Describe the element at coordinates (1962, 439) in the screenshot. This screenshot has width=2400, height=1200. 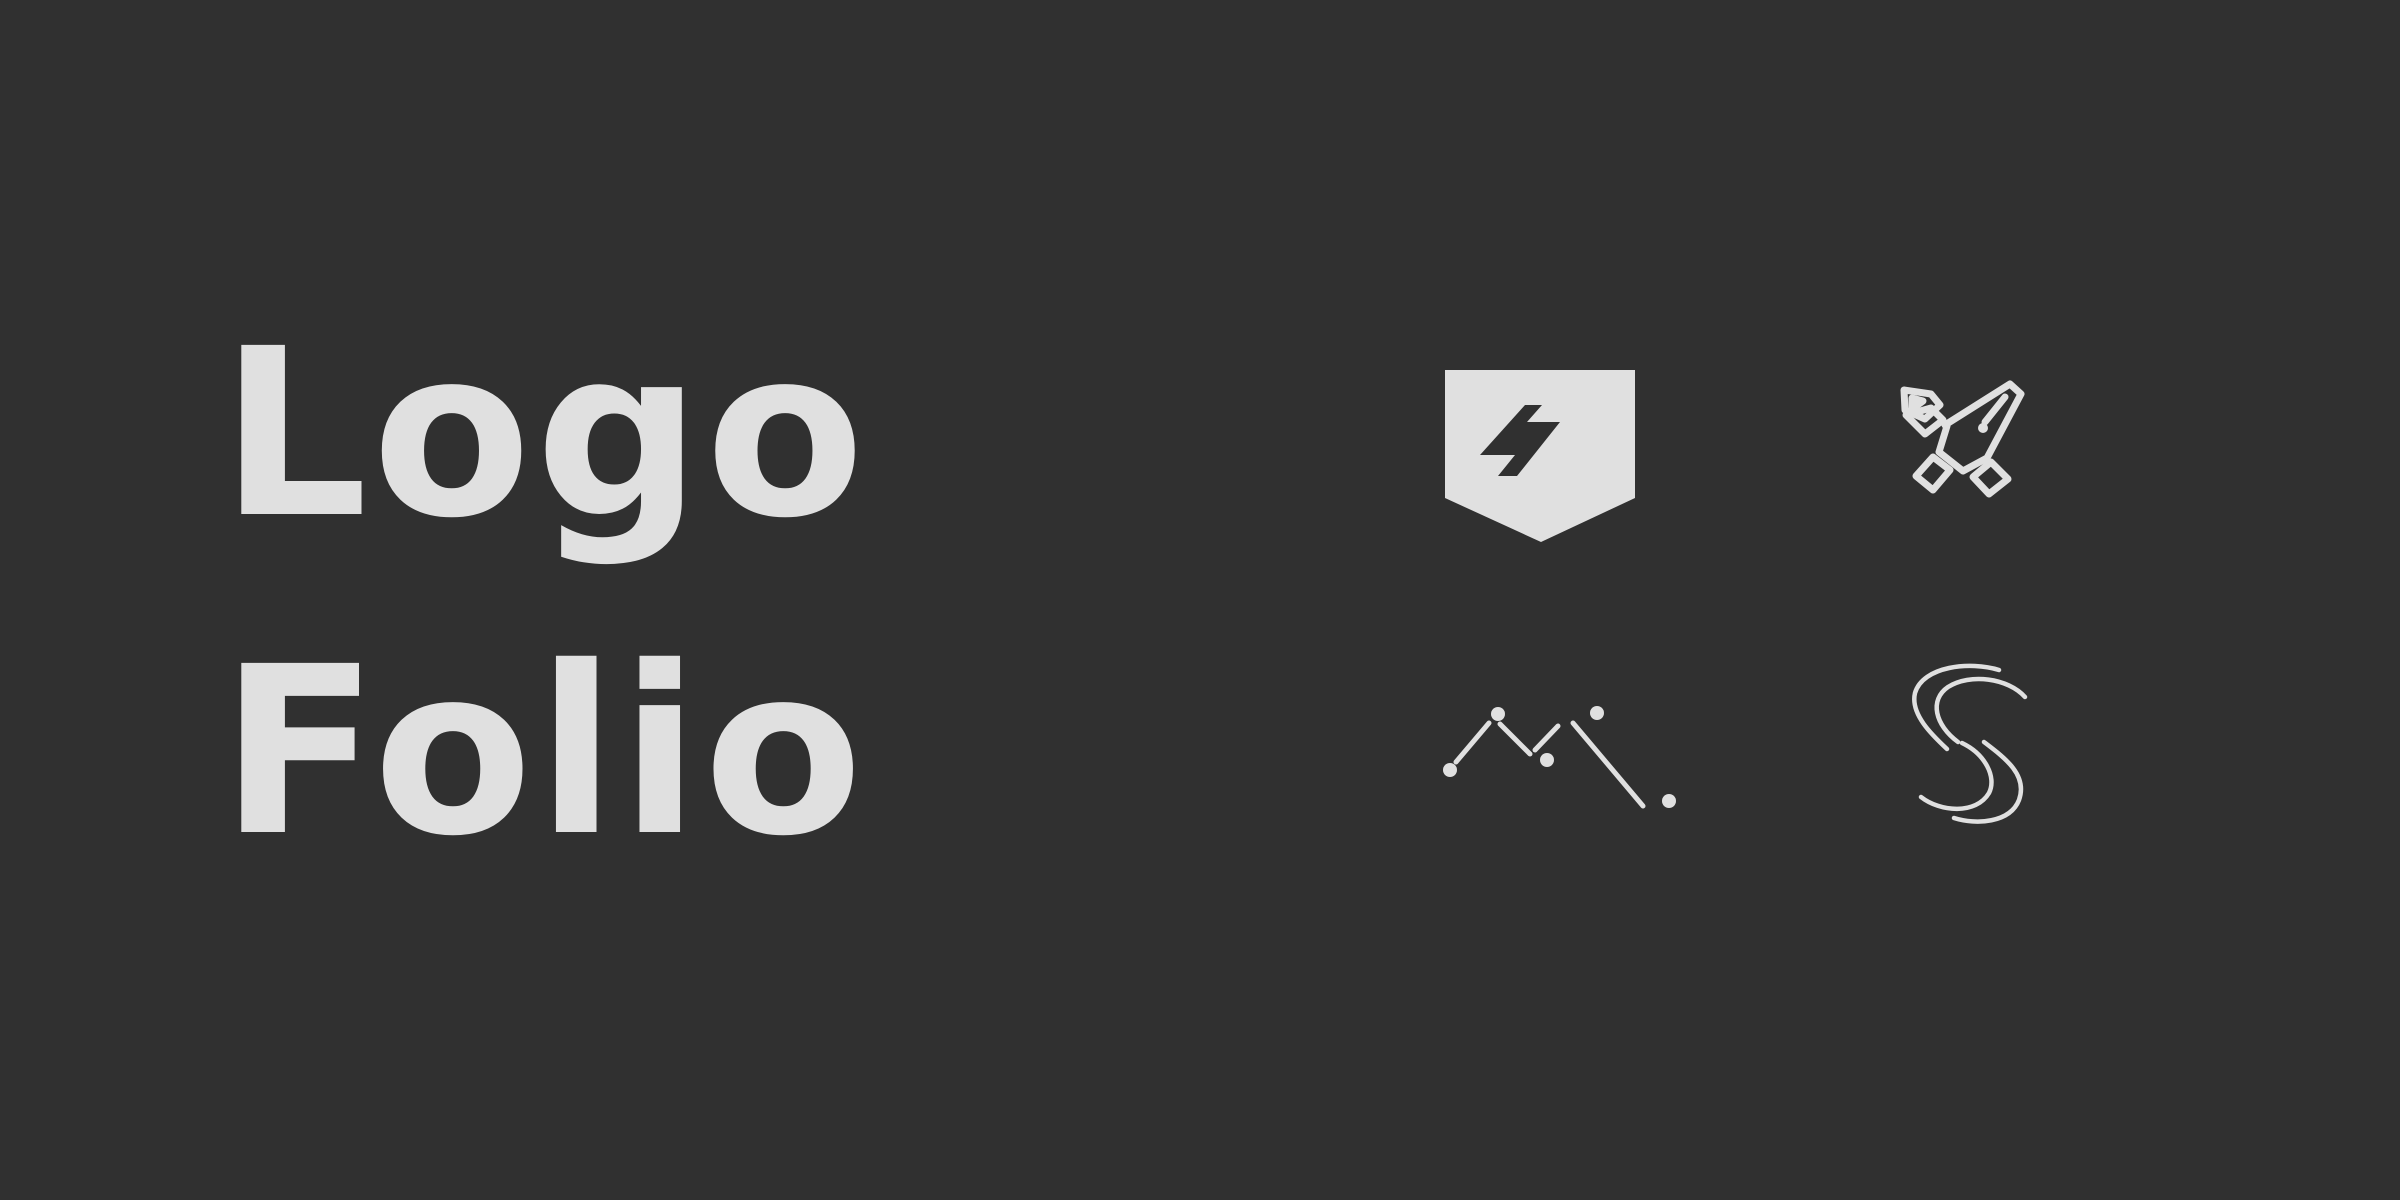
I see `sword-icon` at that location.